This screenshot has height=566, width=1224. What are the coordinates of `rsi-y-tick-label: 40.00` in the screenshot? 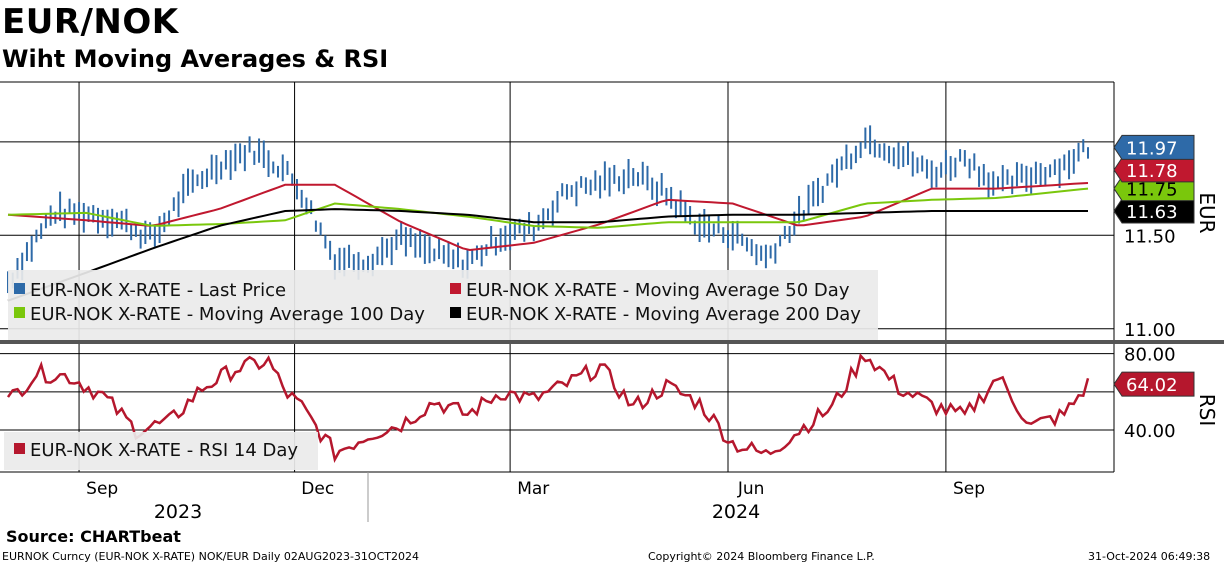 It's located at (1150, 431).